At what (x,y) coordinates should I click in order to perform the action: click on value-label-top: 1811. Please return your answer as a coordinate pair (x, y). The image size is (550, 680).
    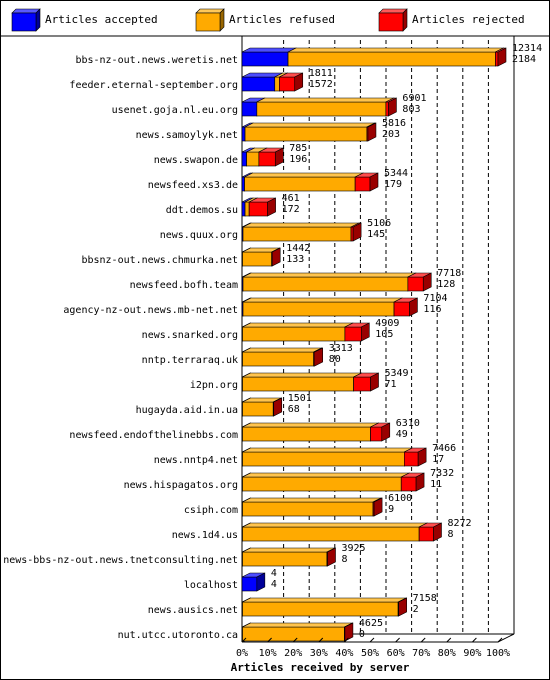
    Looking at the image, I should click on (321, 73).